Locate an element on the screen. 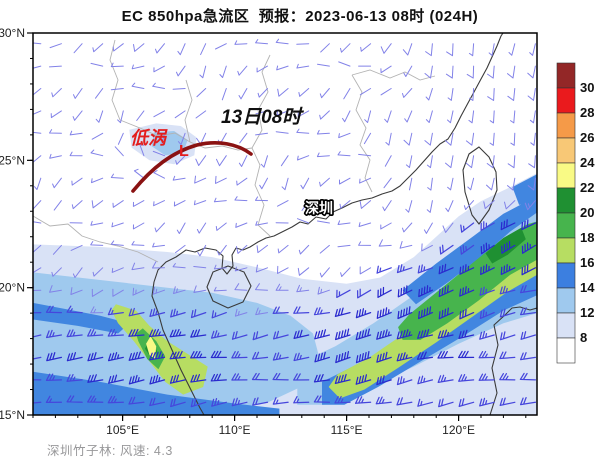 The image size is (600, 467). colorbar-tick-label: 30 is located at coordinates (587, 87).